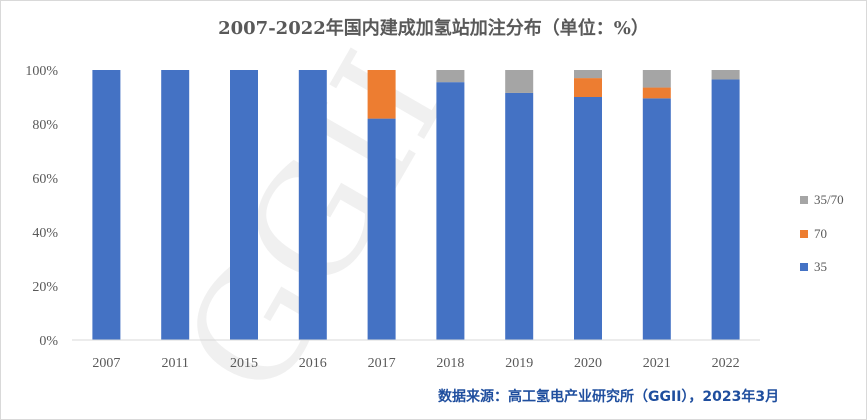 This screenshot has height=420, width=867. What do you see at coordinates (820, 233) in the screenshot?
I see `legend-label-70: 70` at bounding box center [820, 233].